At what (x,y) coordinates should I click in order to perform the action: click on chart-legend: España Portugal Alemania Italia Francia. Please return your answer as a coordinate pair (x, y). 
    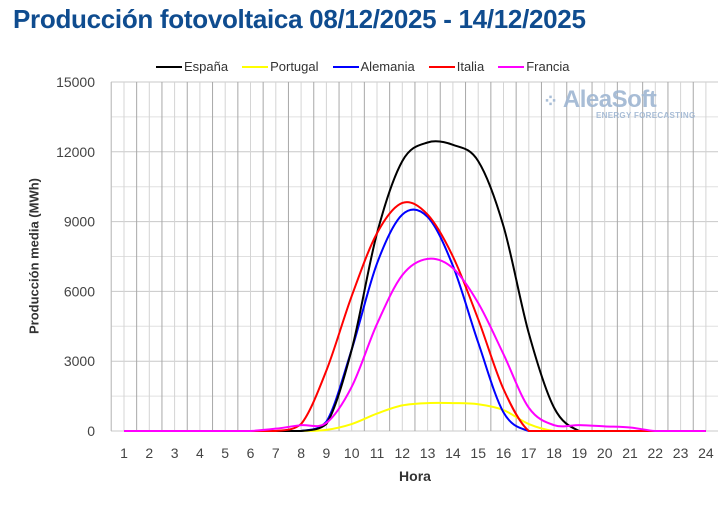
    Looking at the image, I should click on (363, 66).